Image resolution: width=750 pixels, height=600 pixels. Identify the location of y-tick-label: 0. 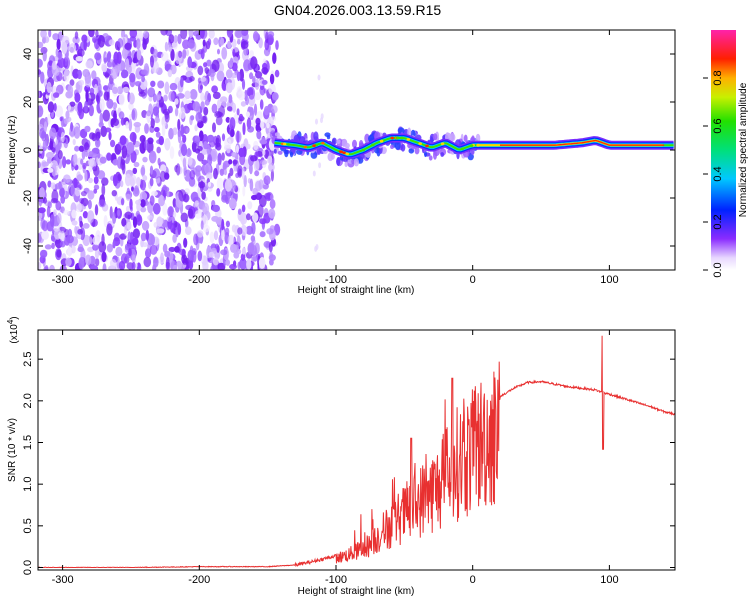
(28, 150).